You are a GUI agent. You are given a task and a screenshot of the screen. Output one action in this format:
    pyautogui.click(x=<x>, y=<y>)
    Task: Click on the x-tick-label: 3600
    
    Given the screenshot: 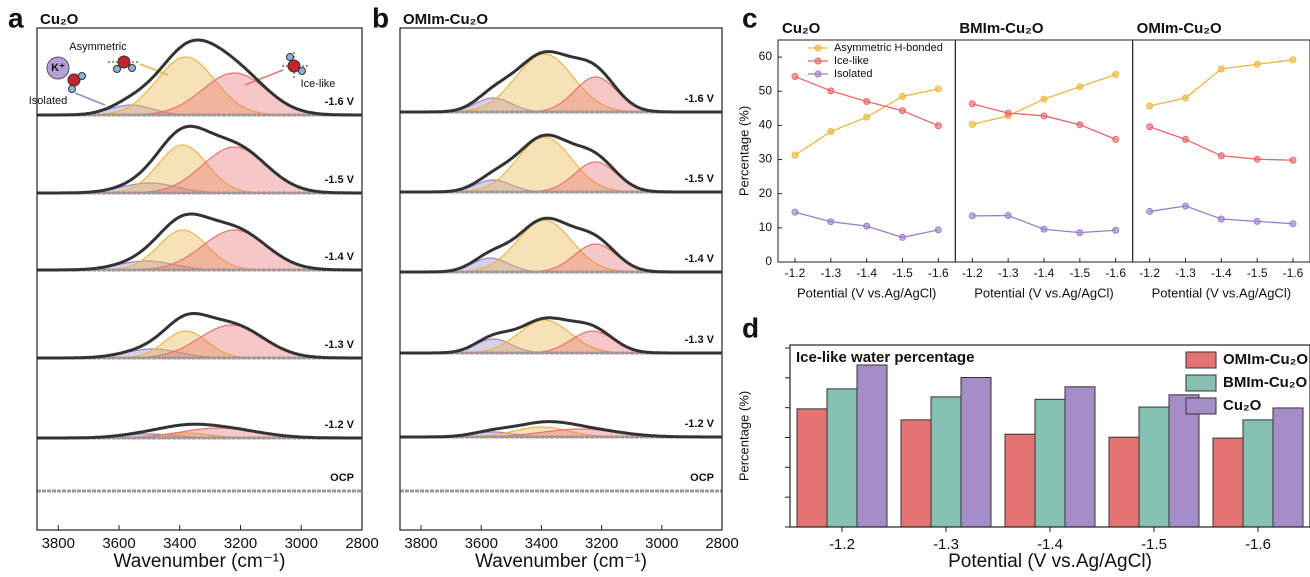 What is the action you would take?
    pyautogui.click(x=118, y=543)
    